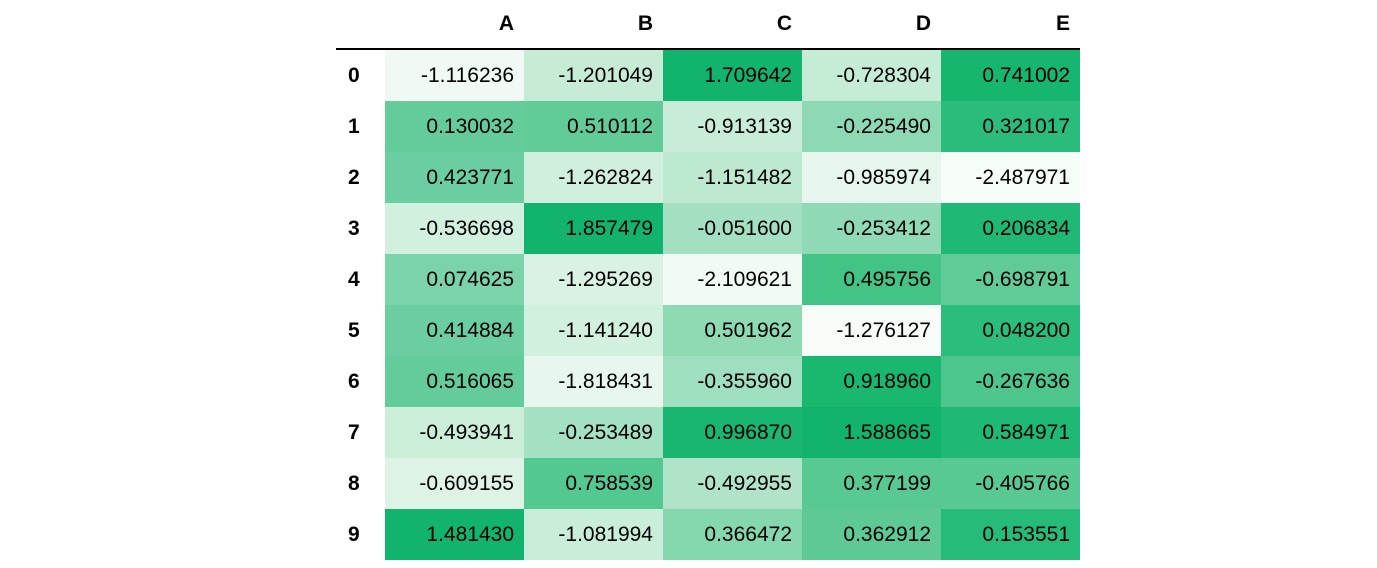  I want to click on table-cell: -1.262824, so click(593, 177).